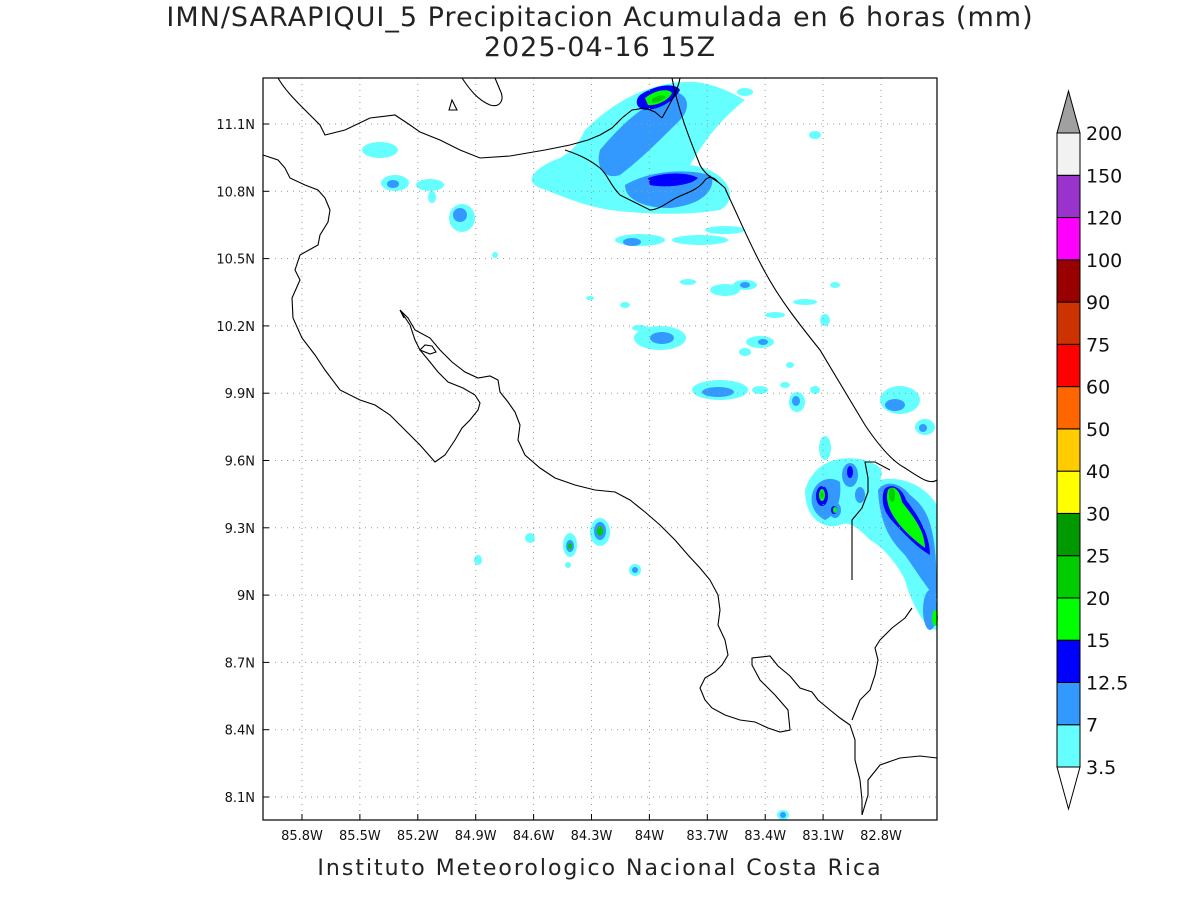  Describe the element at coordinates (881, 836) in the screenshot. I see `lon-tick-label: 82.8W` at that location.